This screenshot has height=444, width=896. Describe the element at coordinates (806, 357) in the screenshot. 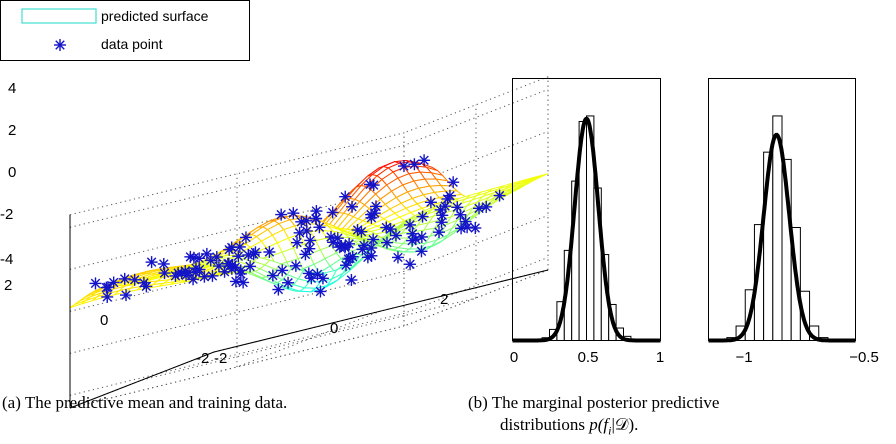

I see `histogram-2-ticks: −1 −0.5` at that location.